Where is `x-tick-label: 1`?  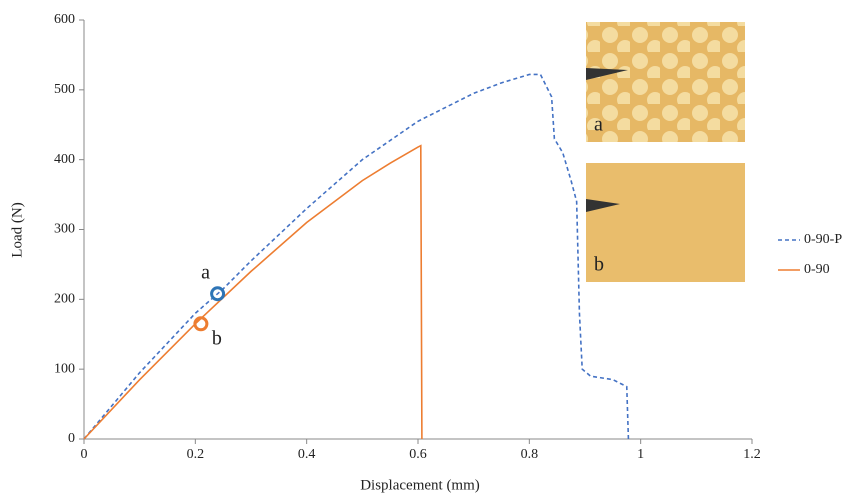
x-tick-label: 1 is located at coordinates (640, 454).